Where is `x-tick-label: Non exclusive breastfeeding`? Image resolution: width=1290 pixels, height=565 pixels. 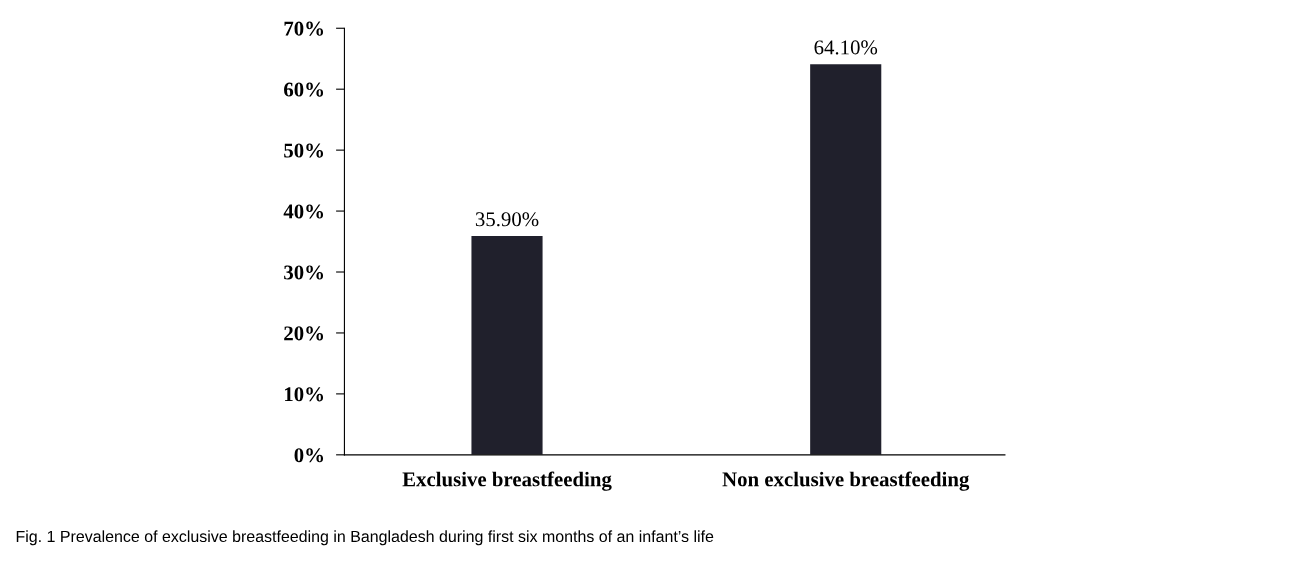 x-tick-label: Non exclusive breastfeeding is located at coordinates (846, 481).